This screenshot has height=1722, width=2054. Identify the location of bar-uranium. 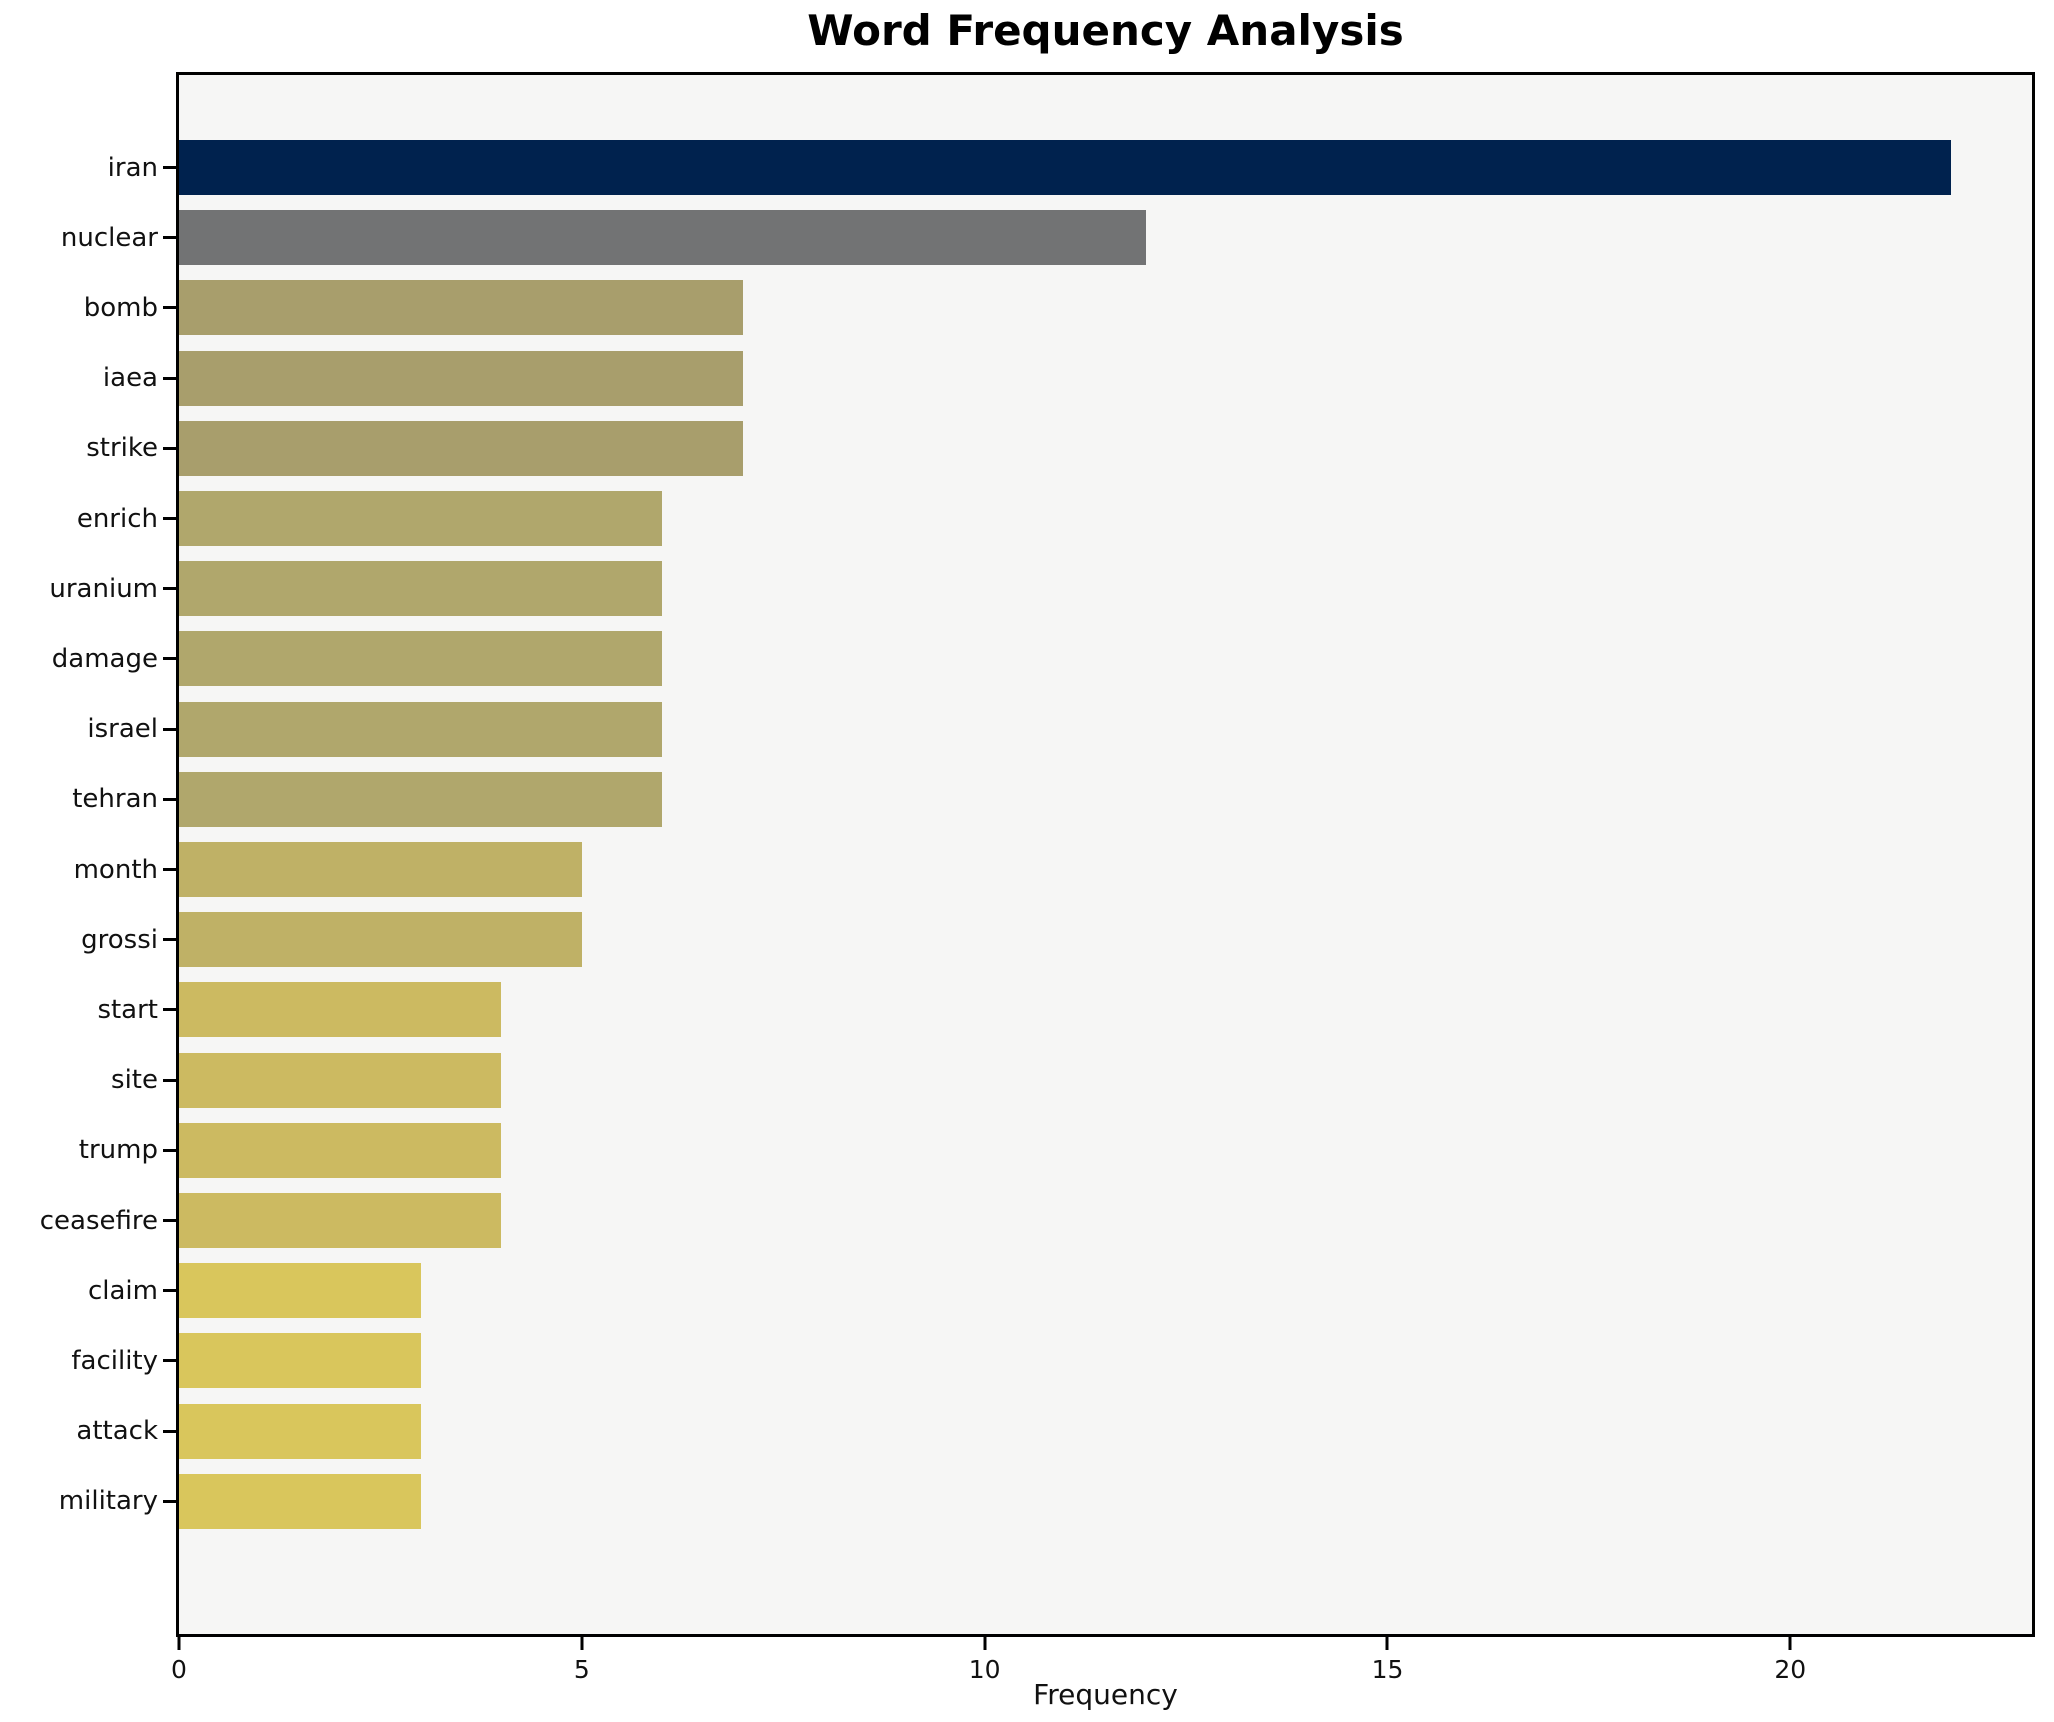
(421, 589).